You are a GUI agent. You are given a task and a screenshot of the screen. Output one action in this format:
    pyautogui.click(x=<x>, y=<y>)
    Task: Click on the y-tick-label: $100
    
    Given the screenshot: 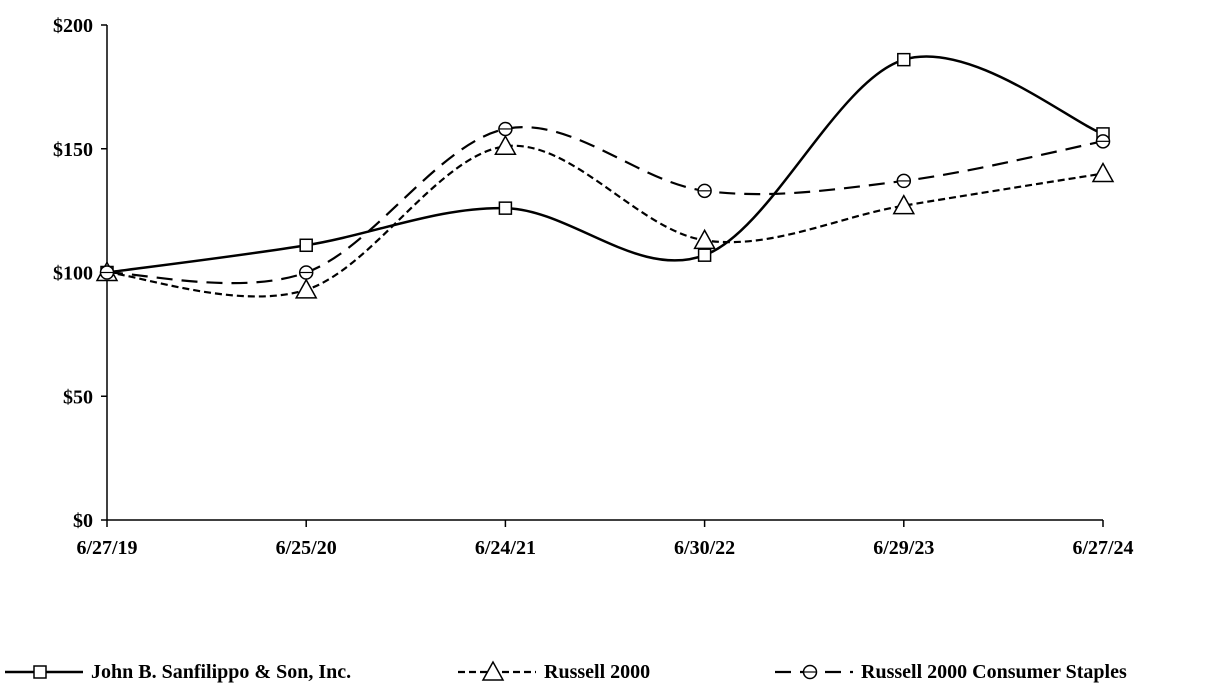 What is the action you would take?
    pyautogui.click(x=73, y=274)
    